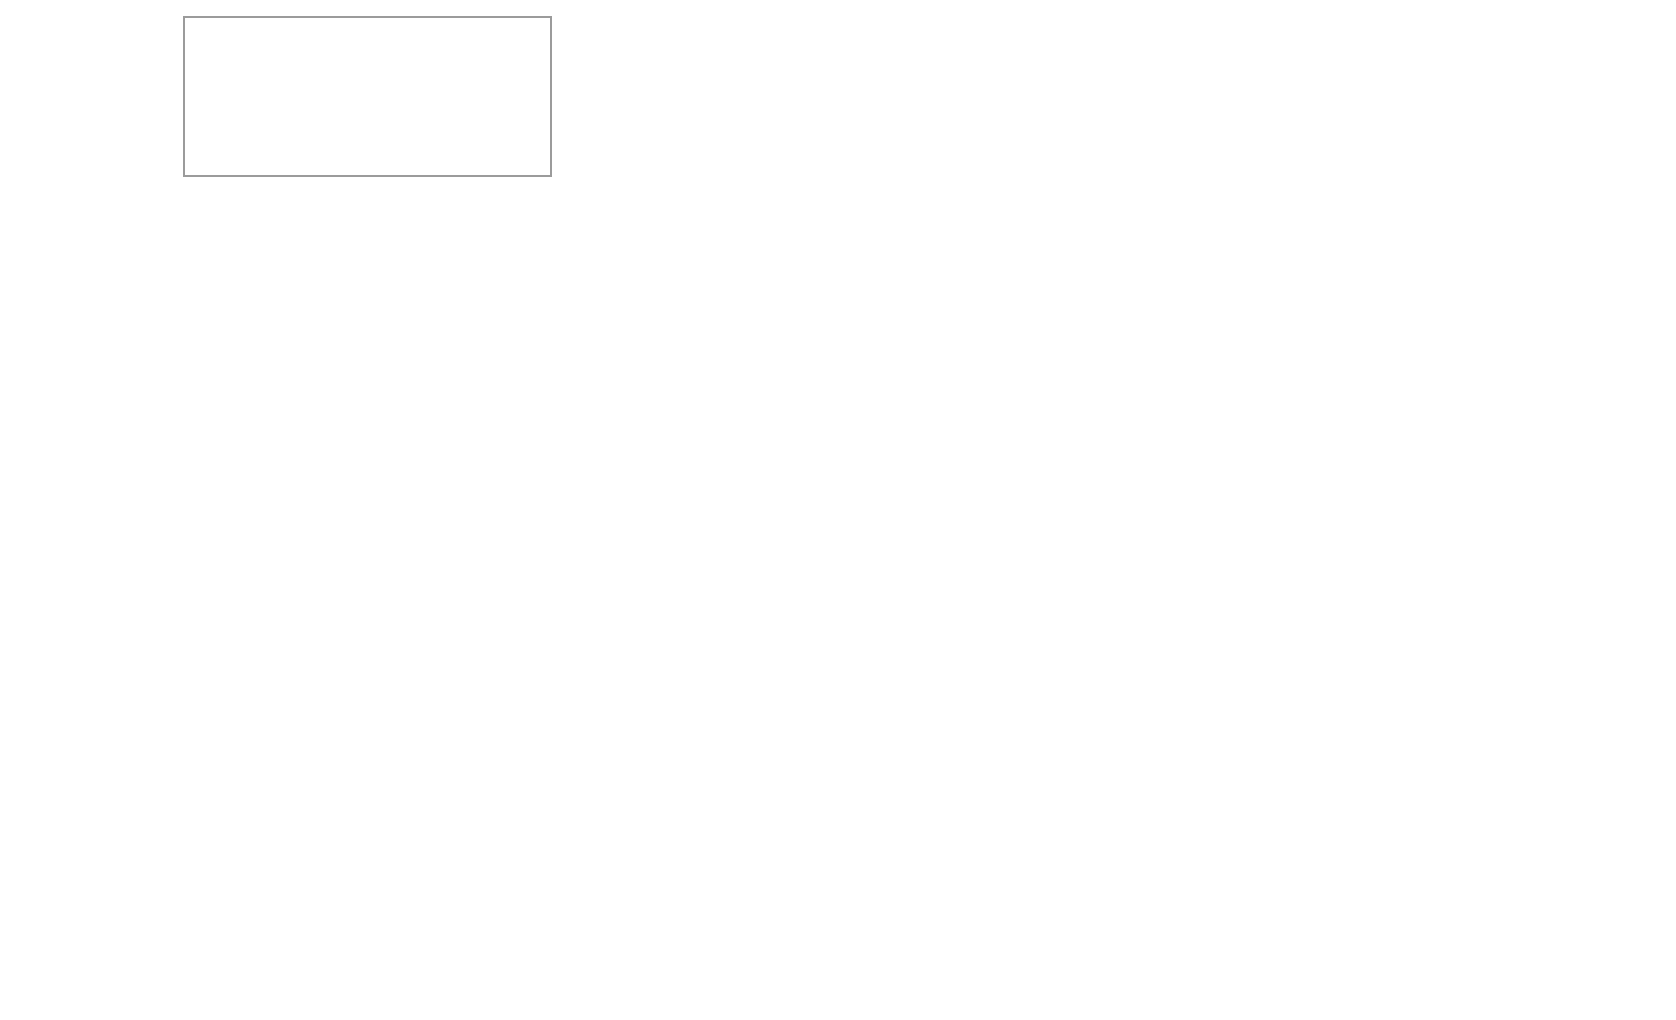 This screenshot has width=1676, height=1020. What do you see at coordinates (244, 39) in the screenshot?
I see `pressure-line-sample` at bounding box center [244, 39].